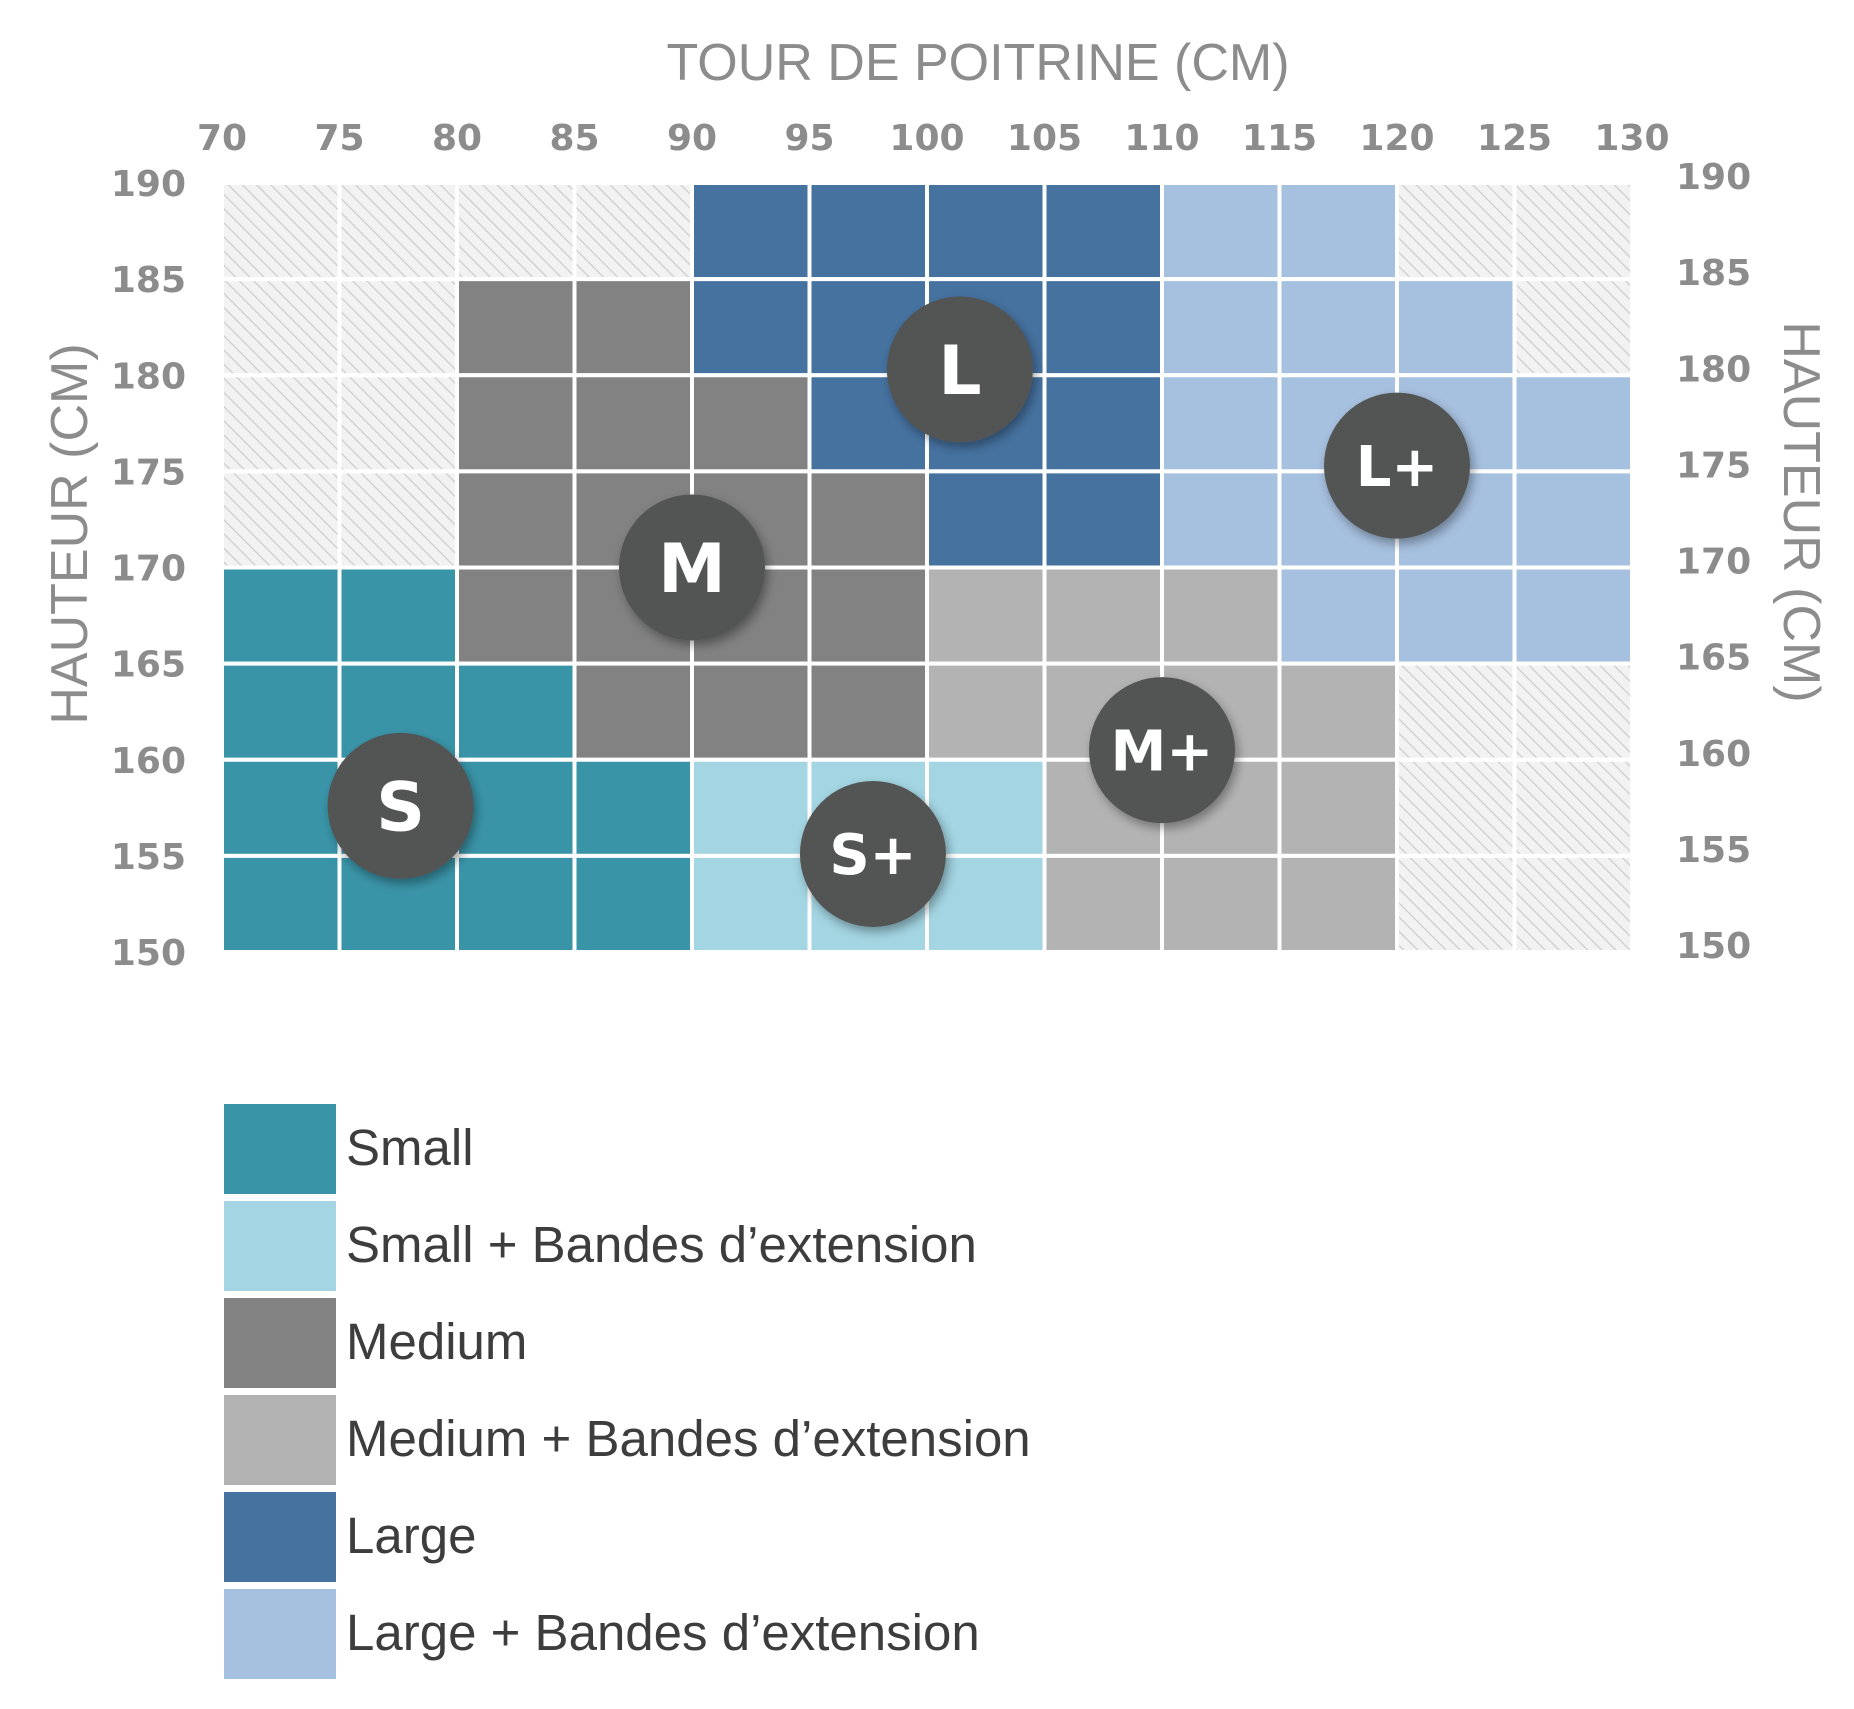 The image size is (1854, 1709). I want to click on y-tick-label-left: 175, so click(148, 472).